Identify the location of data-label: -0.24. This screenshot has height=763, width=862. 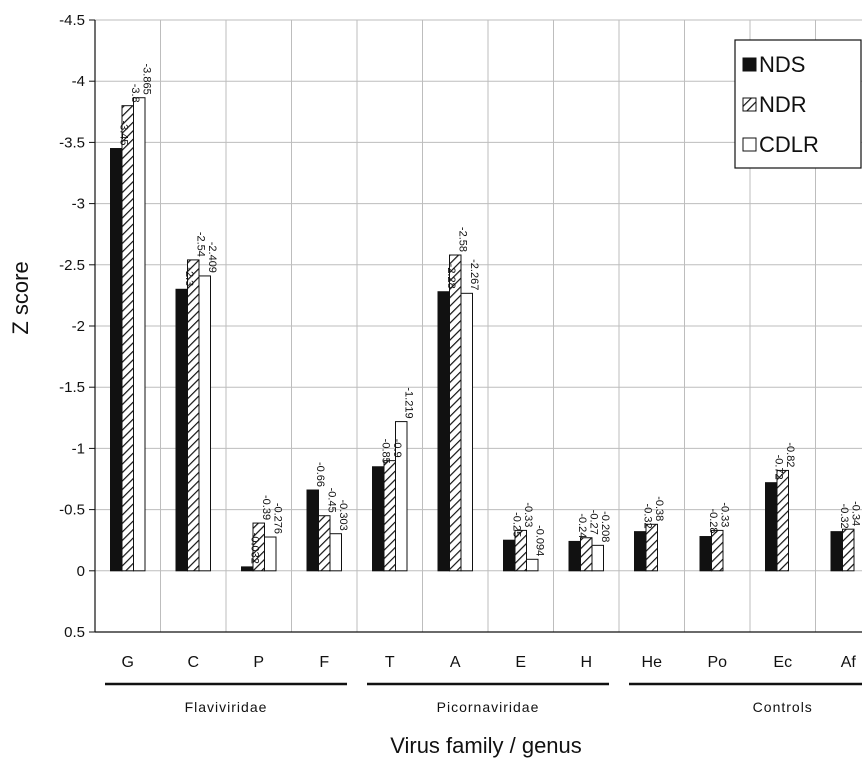
(582, 525).